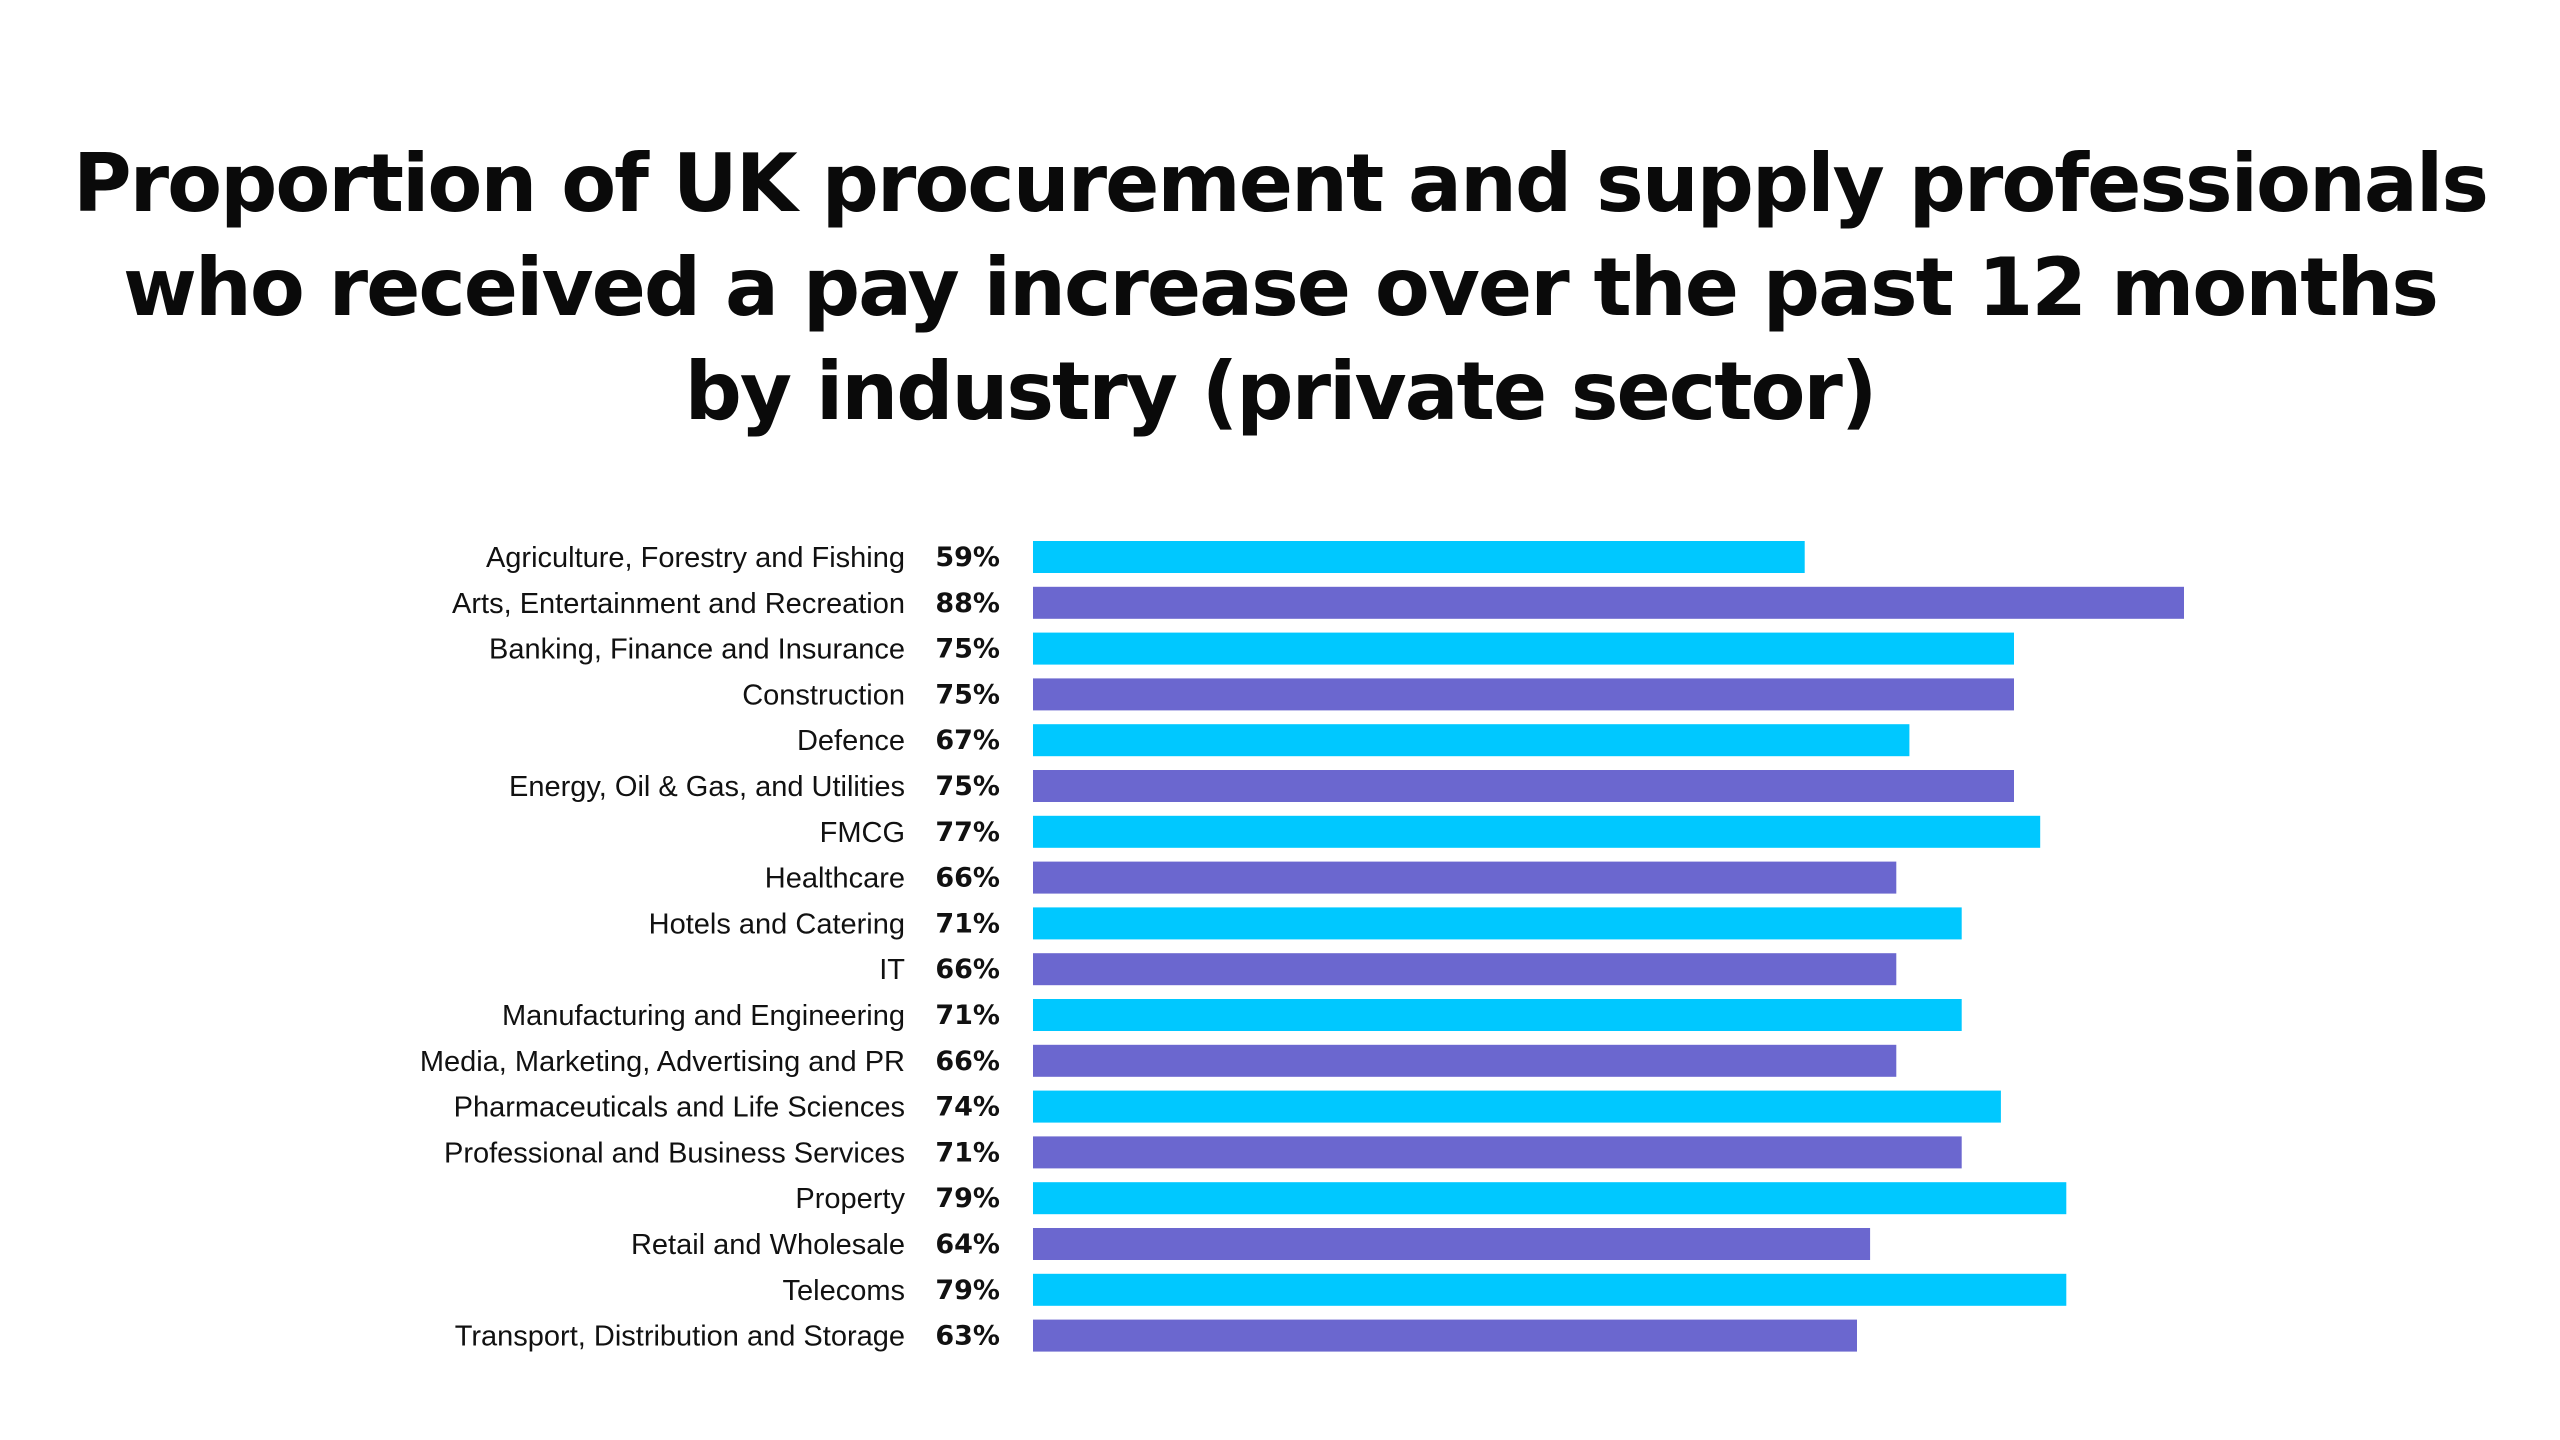  I want to click on value-label: 88%, so click(967, 603).